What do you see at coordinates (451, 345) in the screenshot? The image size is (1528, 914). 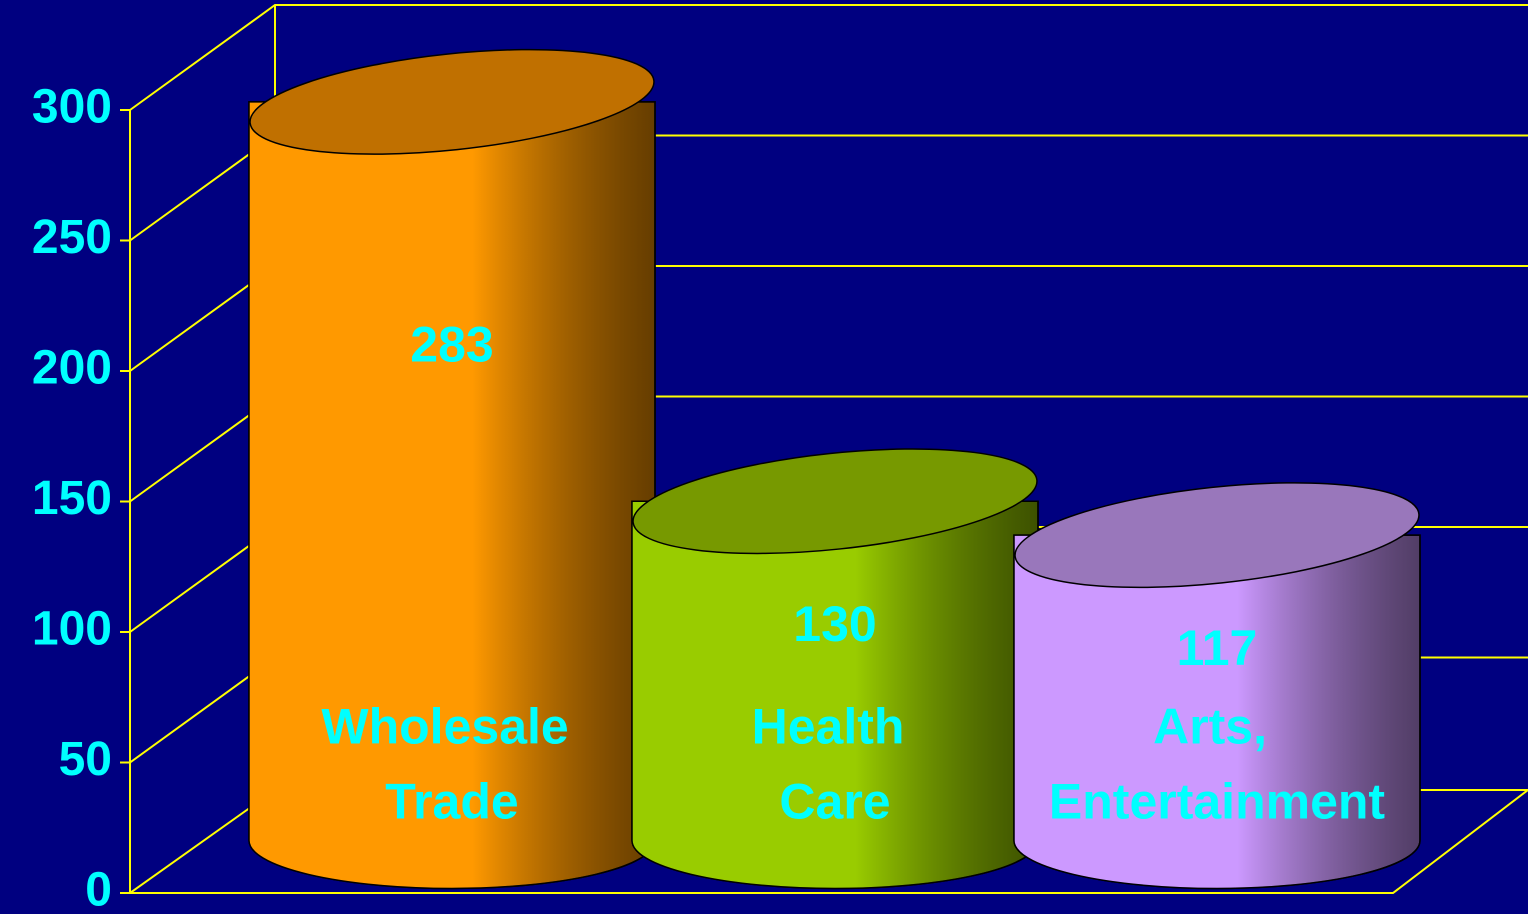 I see `value-label: 283` at bounding box center [451, 345].